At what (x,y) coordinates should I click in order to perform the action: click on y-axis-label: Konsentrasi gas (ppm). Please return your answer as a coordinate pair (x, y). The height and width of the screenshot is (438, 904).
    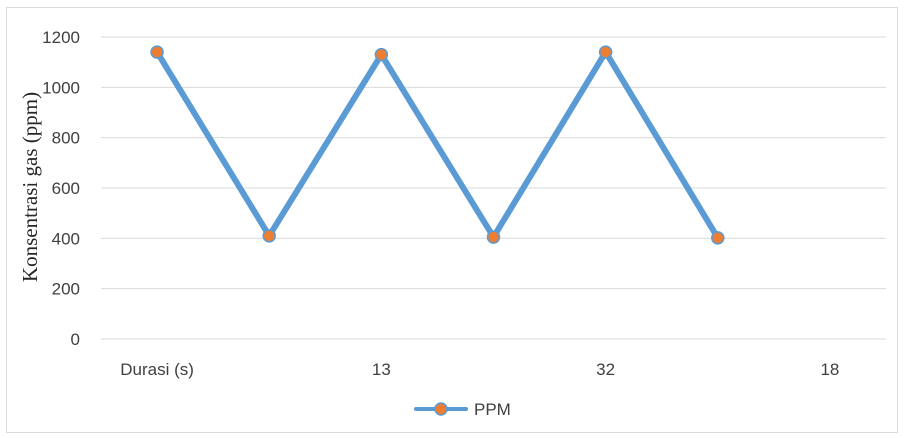
    Looking at the image, I should click on (30, 187).